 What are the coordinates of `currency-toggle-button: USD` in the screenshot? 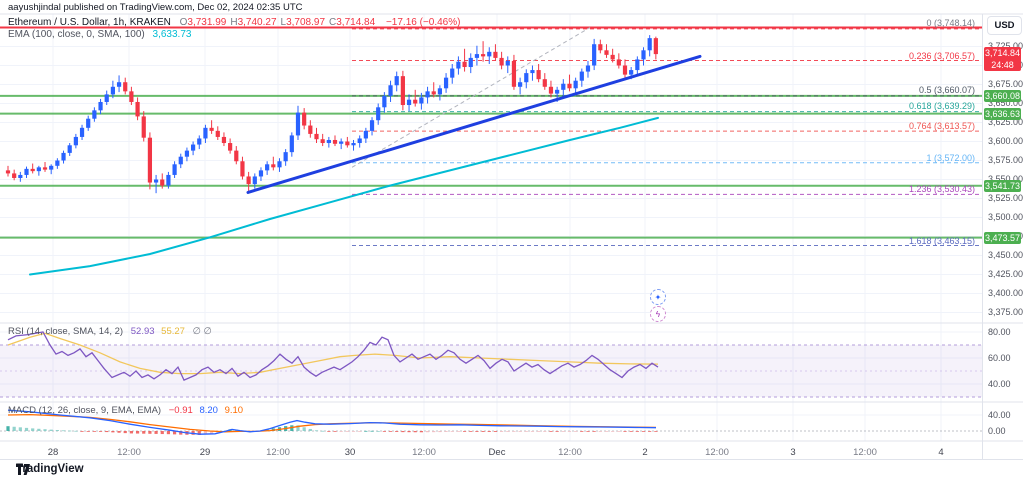 It's located at (1004, 25).